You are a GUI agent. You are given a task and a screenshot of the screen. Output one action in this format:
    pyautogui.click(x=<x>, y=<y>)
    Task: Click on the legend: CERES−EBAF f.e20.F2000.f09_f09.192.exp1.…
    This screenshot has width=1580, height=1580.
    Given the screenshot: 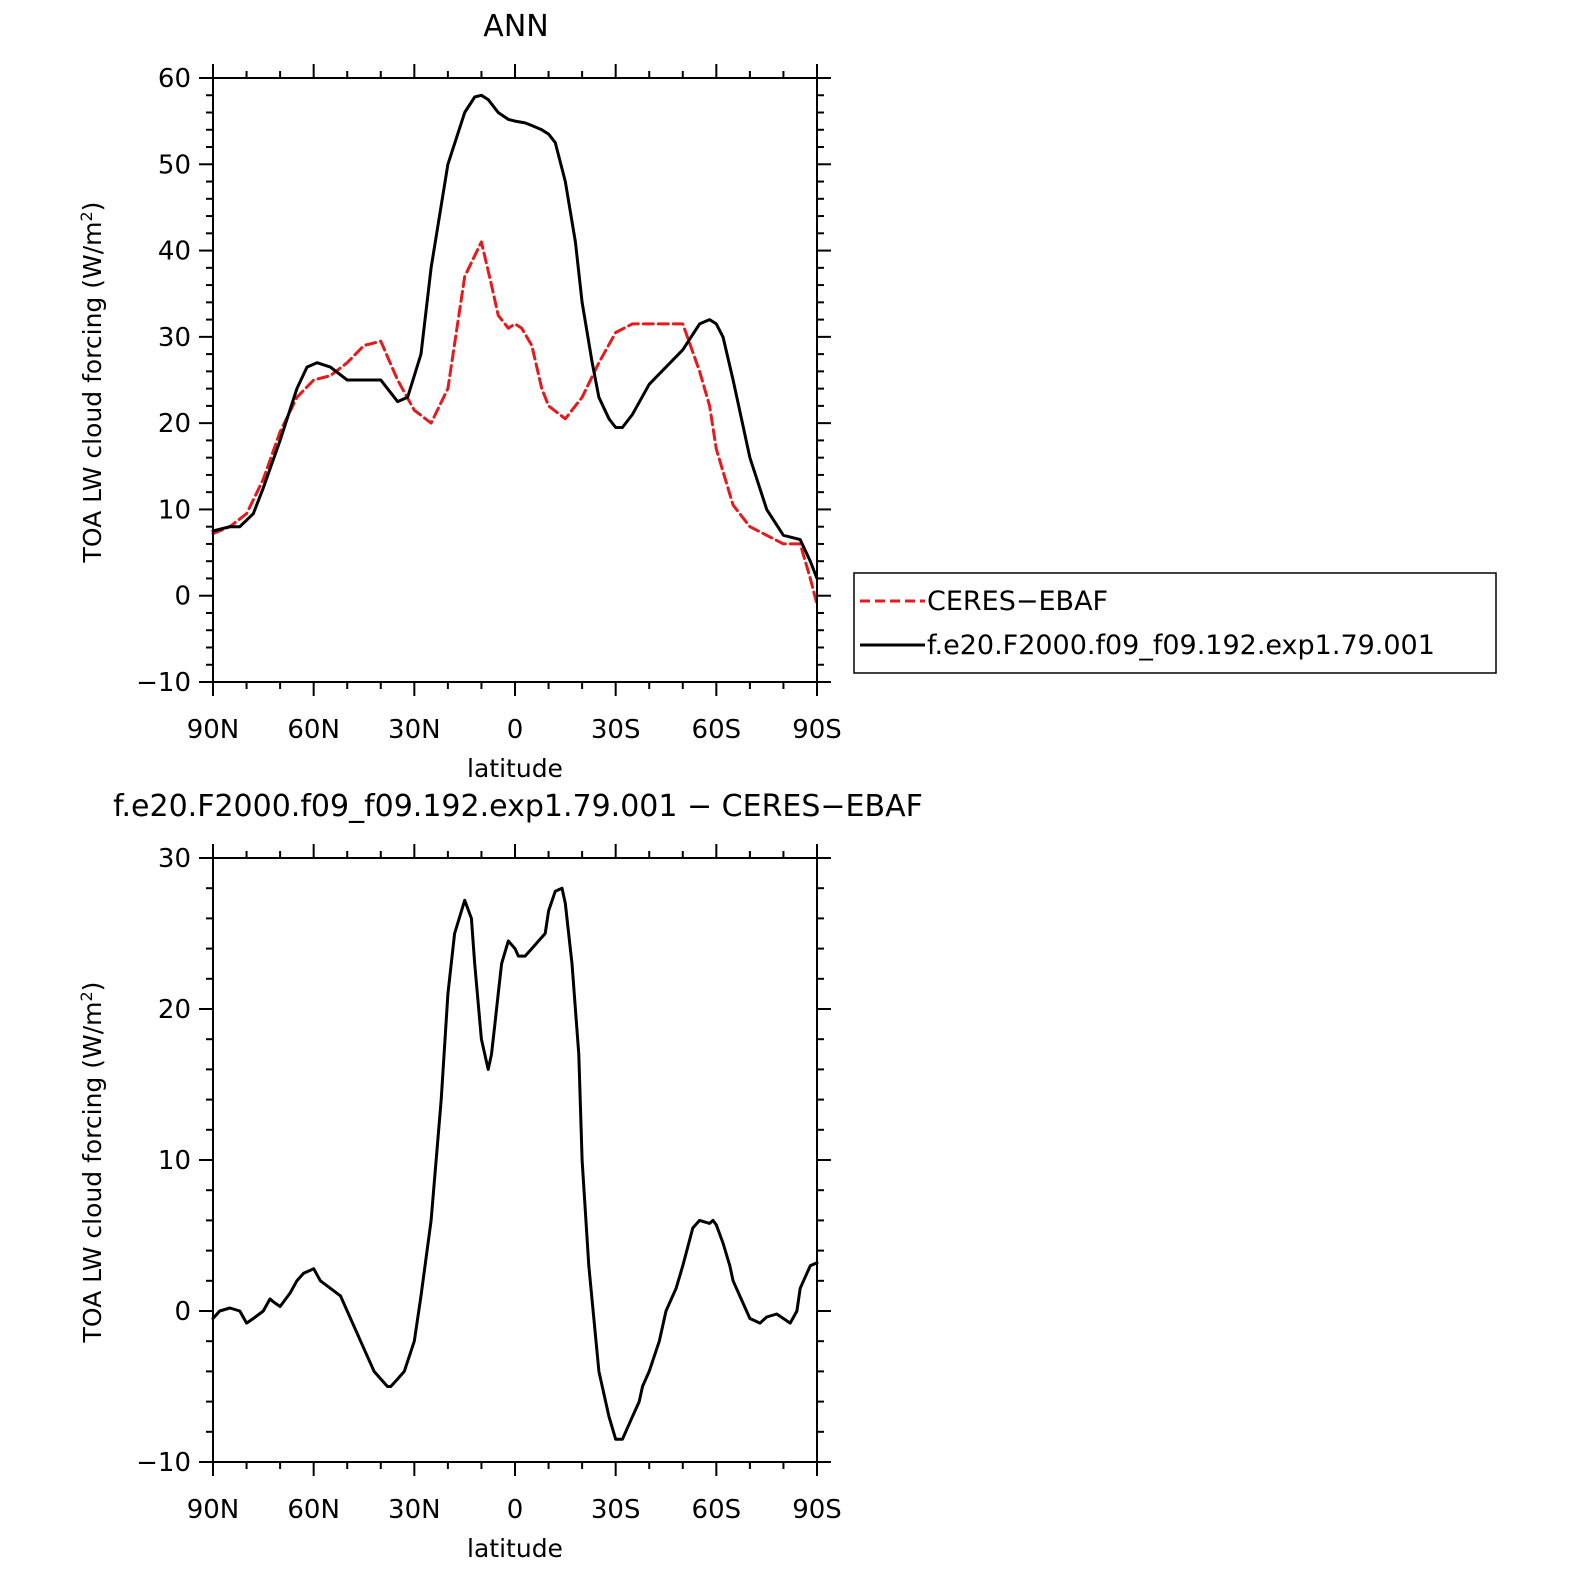 What is the action you would take?
    pyautogui.click(x=1175, y=623)
    